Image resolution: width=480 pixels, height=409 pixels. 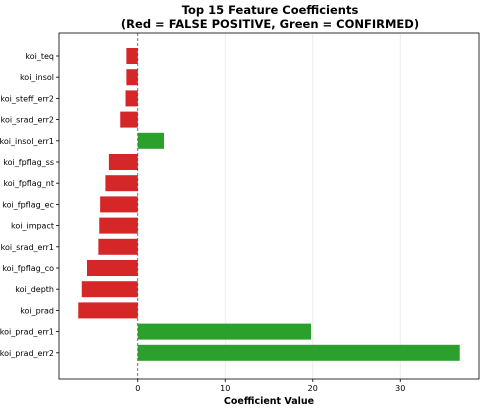 What do you see at coordinates (28, 183) in the screenshot?
I see `y-tick-label-koi_fpflag_nt: koi_fpflag_nt` at bounding box center [28, 183].